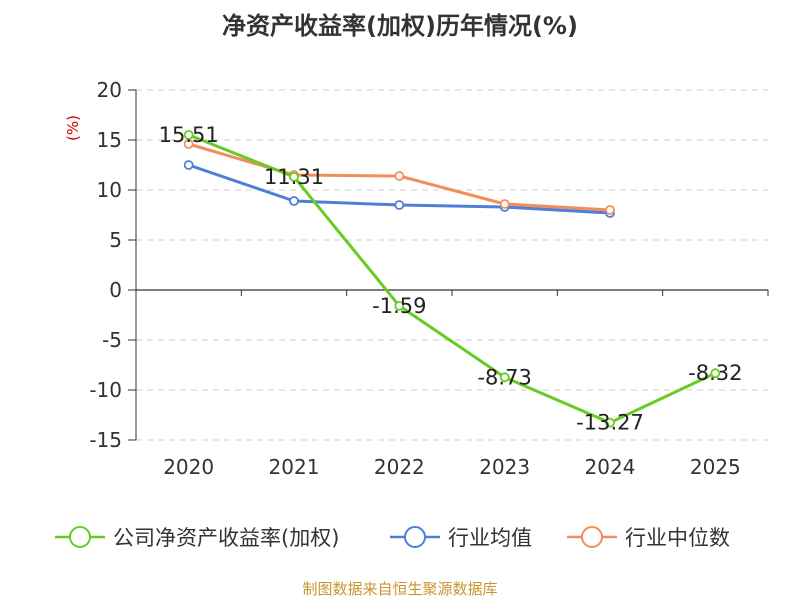 The image size is (800, 600). Describe the element at coordinates (112, 340) in the screenshot. I see `y-tick-label: -5` at that location.